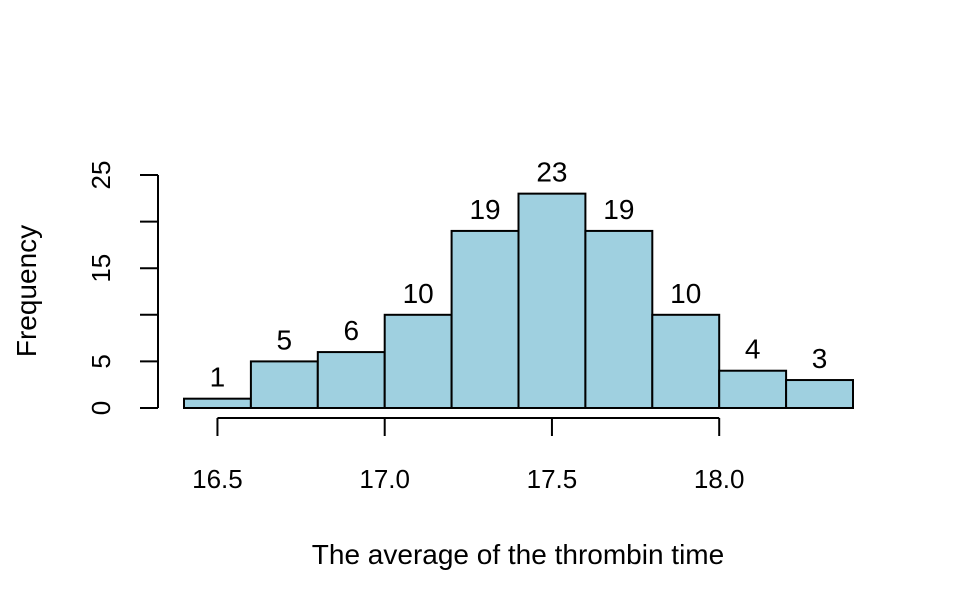 This screenshot has height=614, width=960. What do you see at coordinates (518, 554) in the screenshot?
I see `x-axis-title: The average of the thrombin time` at bounding box center [518, 554].